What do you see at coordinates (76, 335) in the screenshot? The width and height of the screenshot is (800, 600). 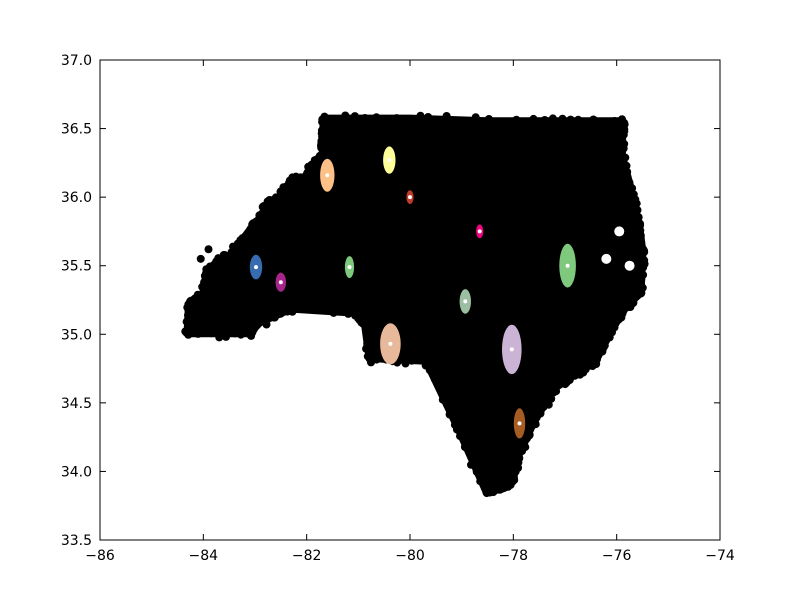 I see `y-tick-label: 35.0` at bounding box center [76, 335].